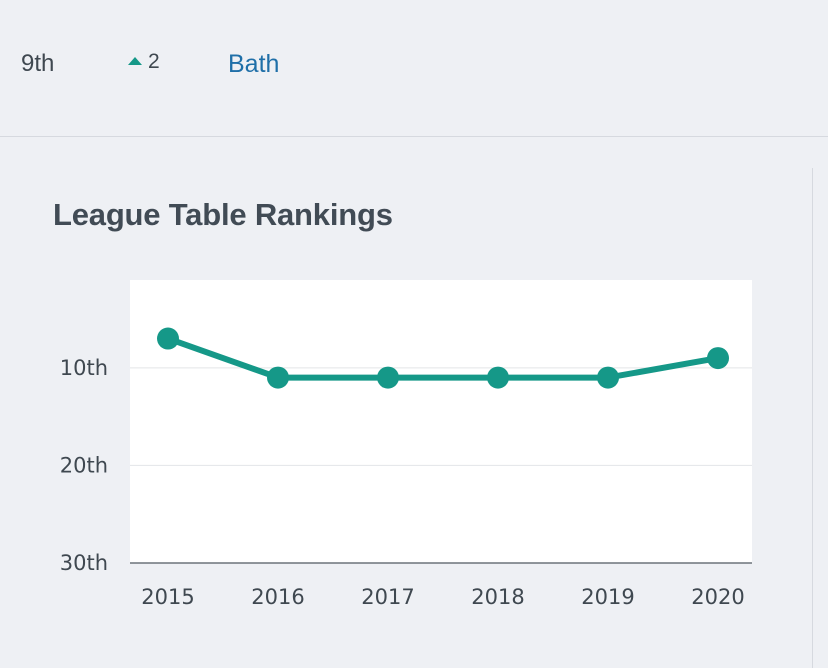 This screenshot has height=668, width=828. I want to click on data-point-2019, so click(608, 377).